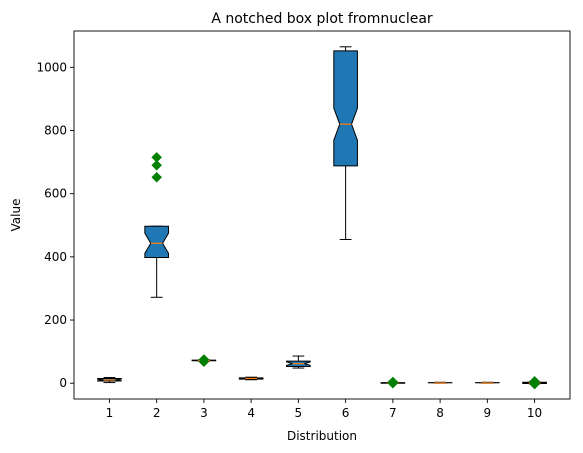 Image resolution: width=583 pixels, height=453 pixels. Describe the element at coordinates (55, 131) in the screenshot. I see `y-tick-label: 800` at that location.